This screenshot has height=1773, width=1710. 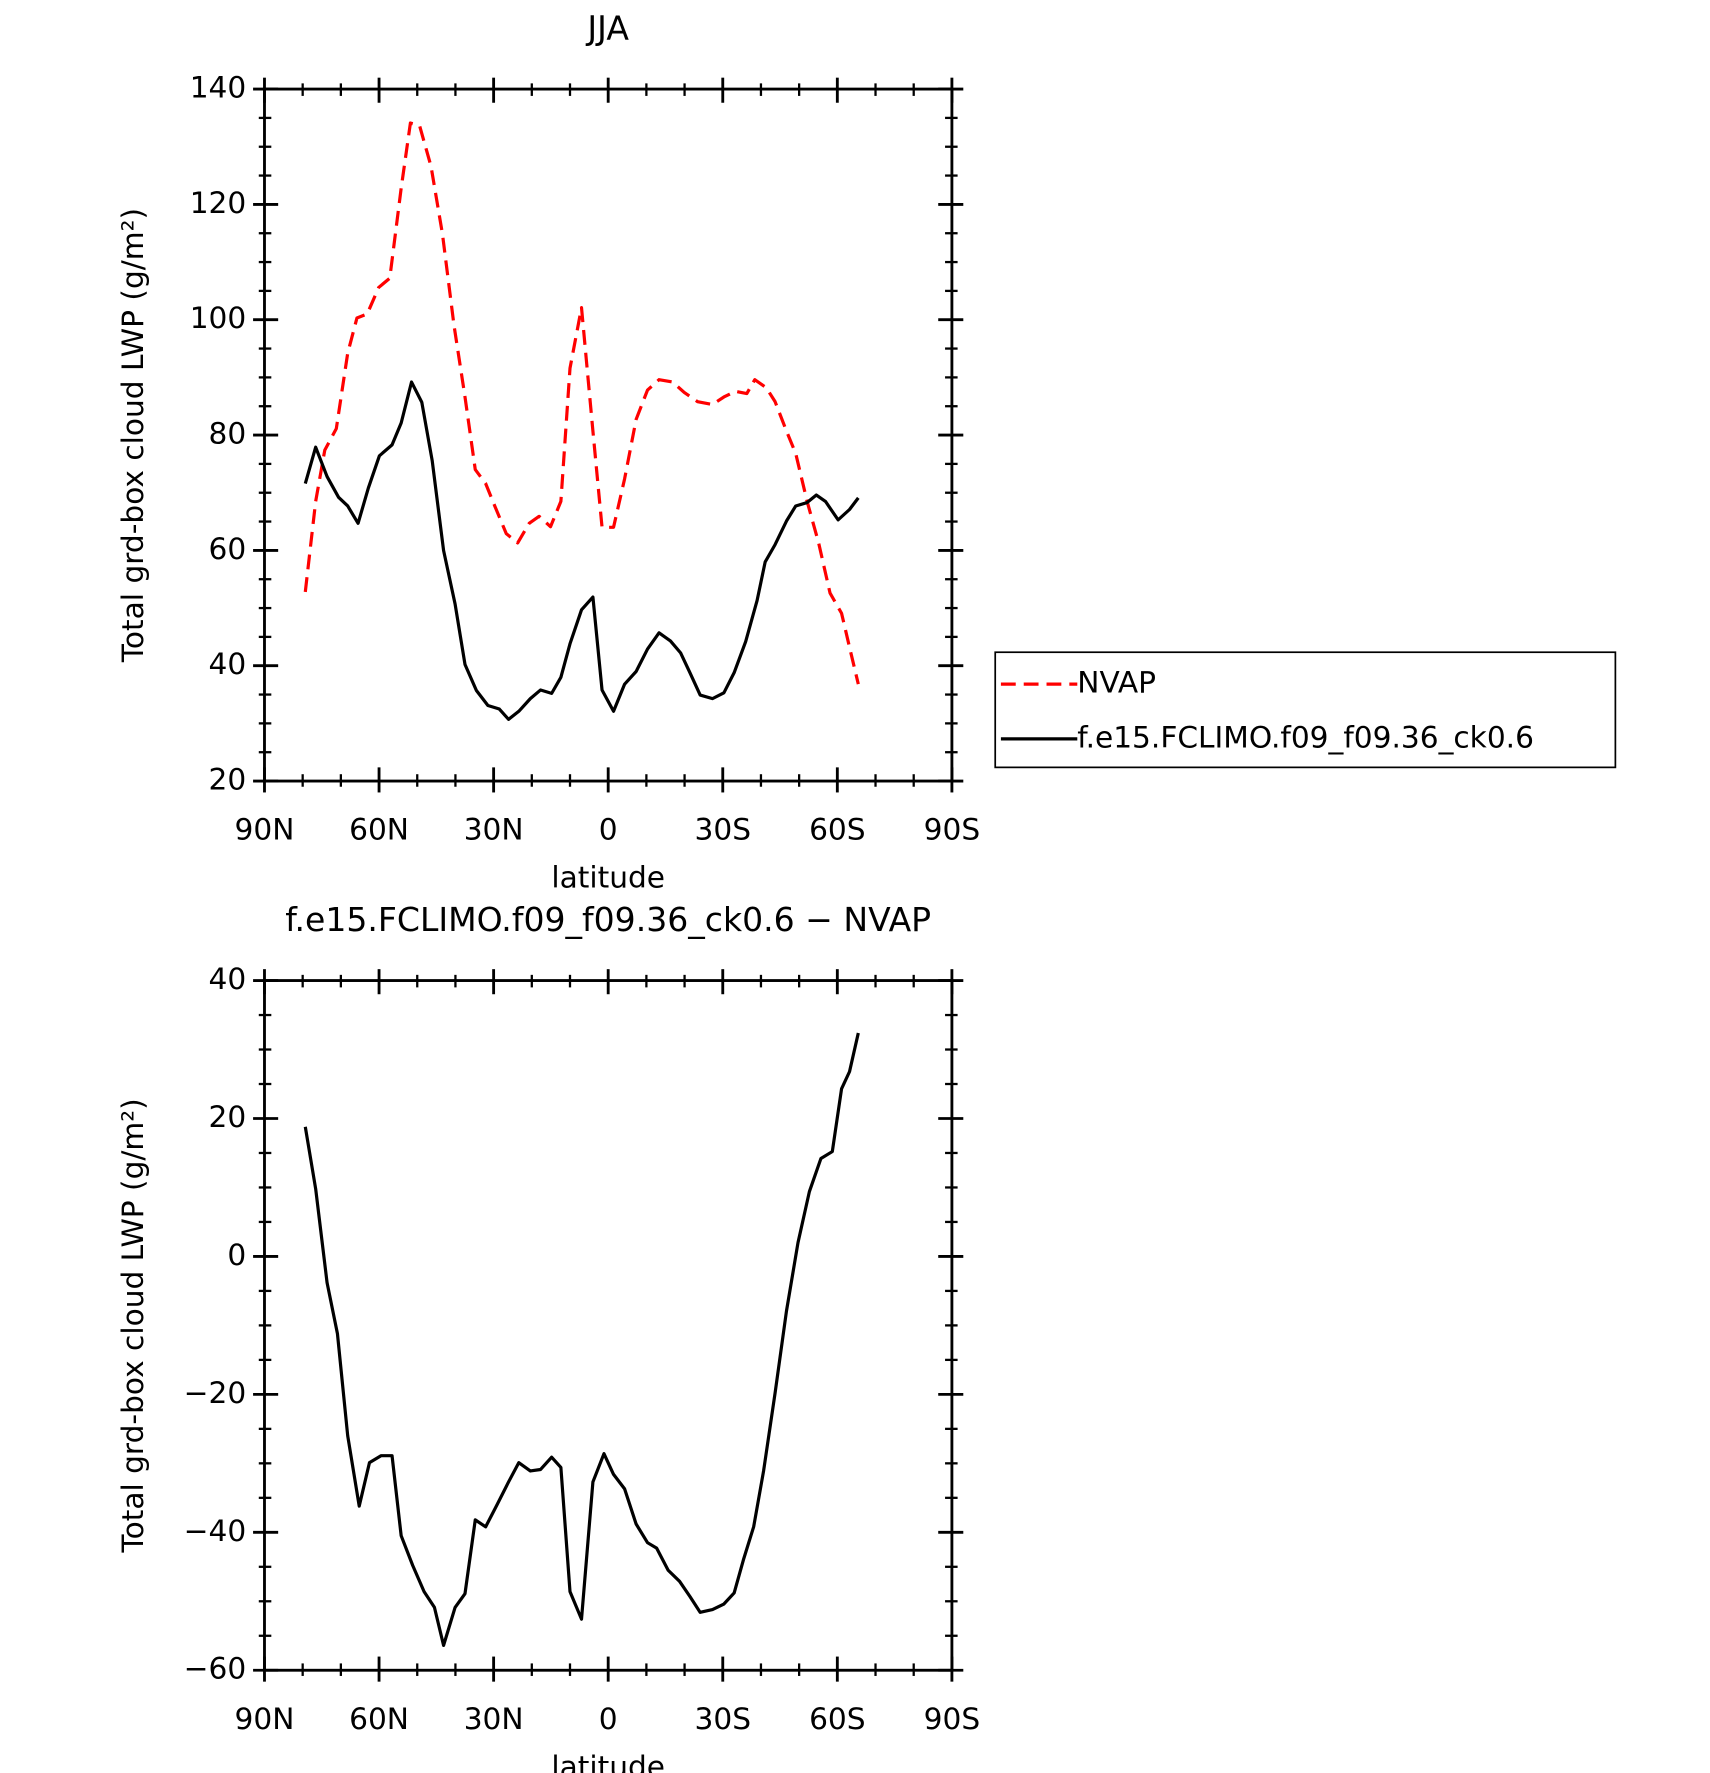 I want to click on y-tick-label: 80, so click(x=228, y=433).